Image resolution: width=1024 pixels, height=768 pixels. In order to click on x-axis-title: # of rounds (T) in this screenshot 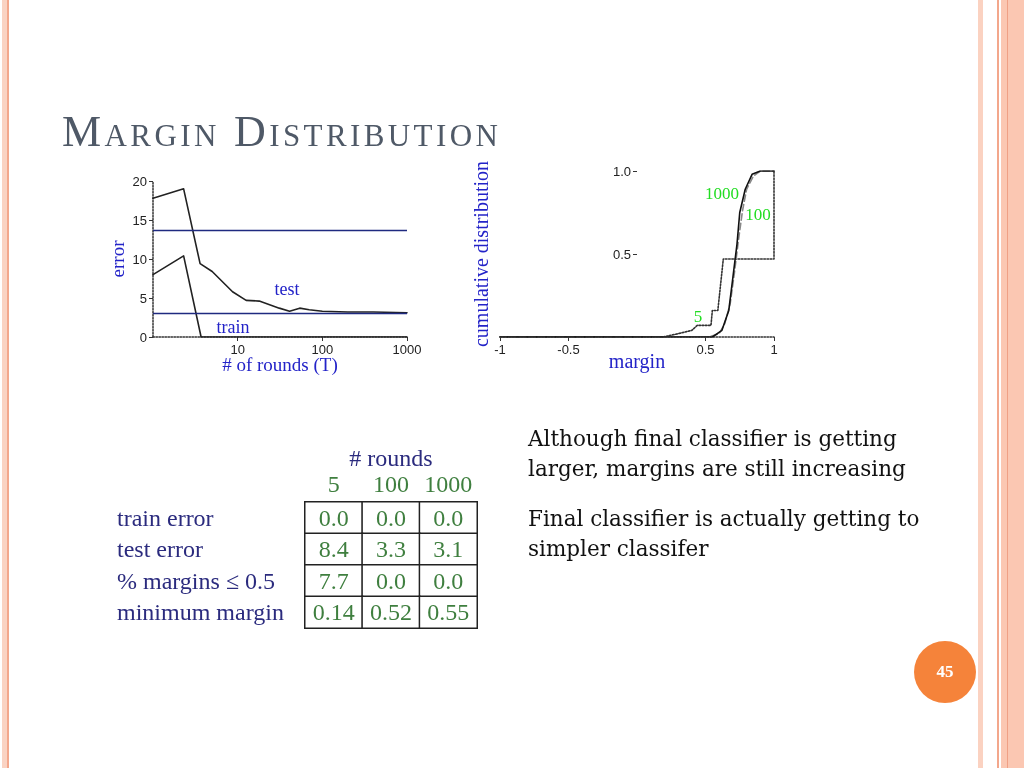, I will do `click(280, 365)`.